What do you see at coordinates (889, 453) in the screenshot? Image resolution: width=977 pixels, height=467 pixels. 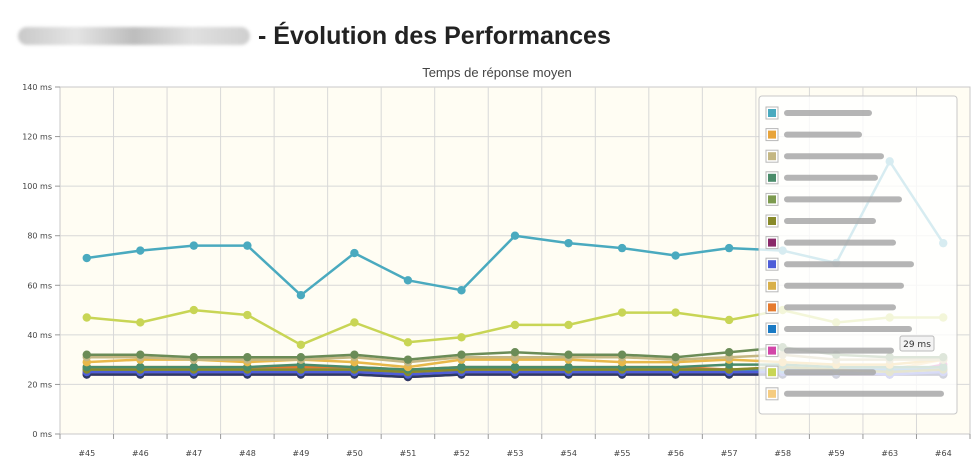 I see `x-tick-label: #63` at bounding box center [889, 453].